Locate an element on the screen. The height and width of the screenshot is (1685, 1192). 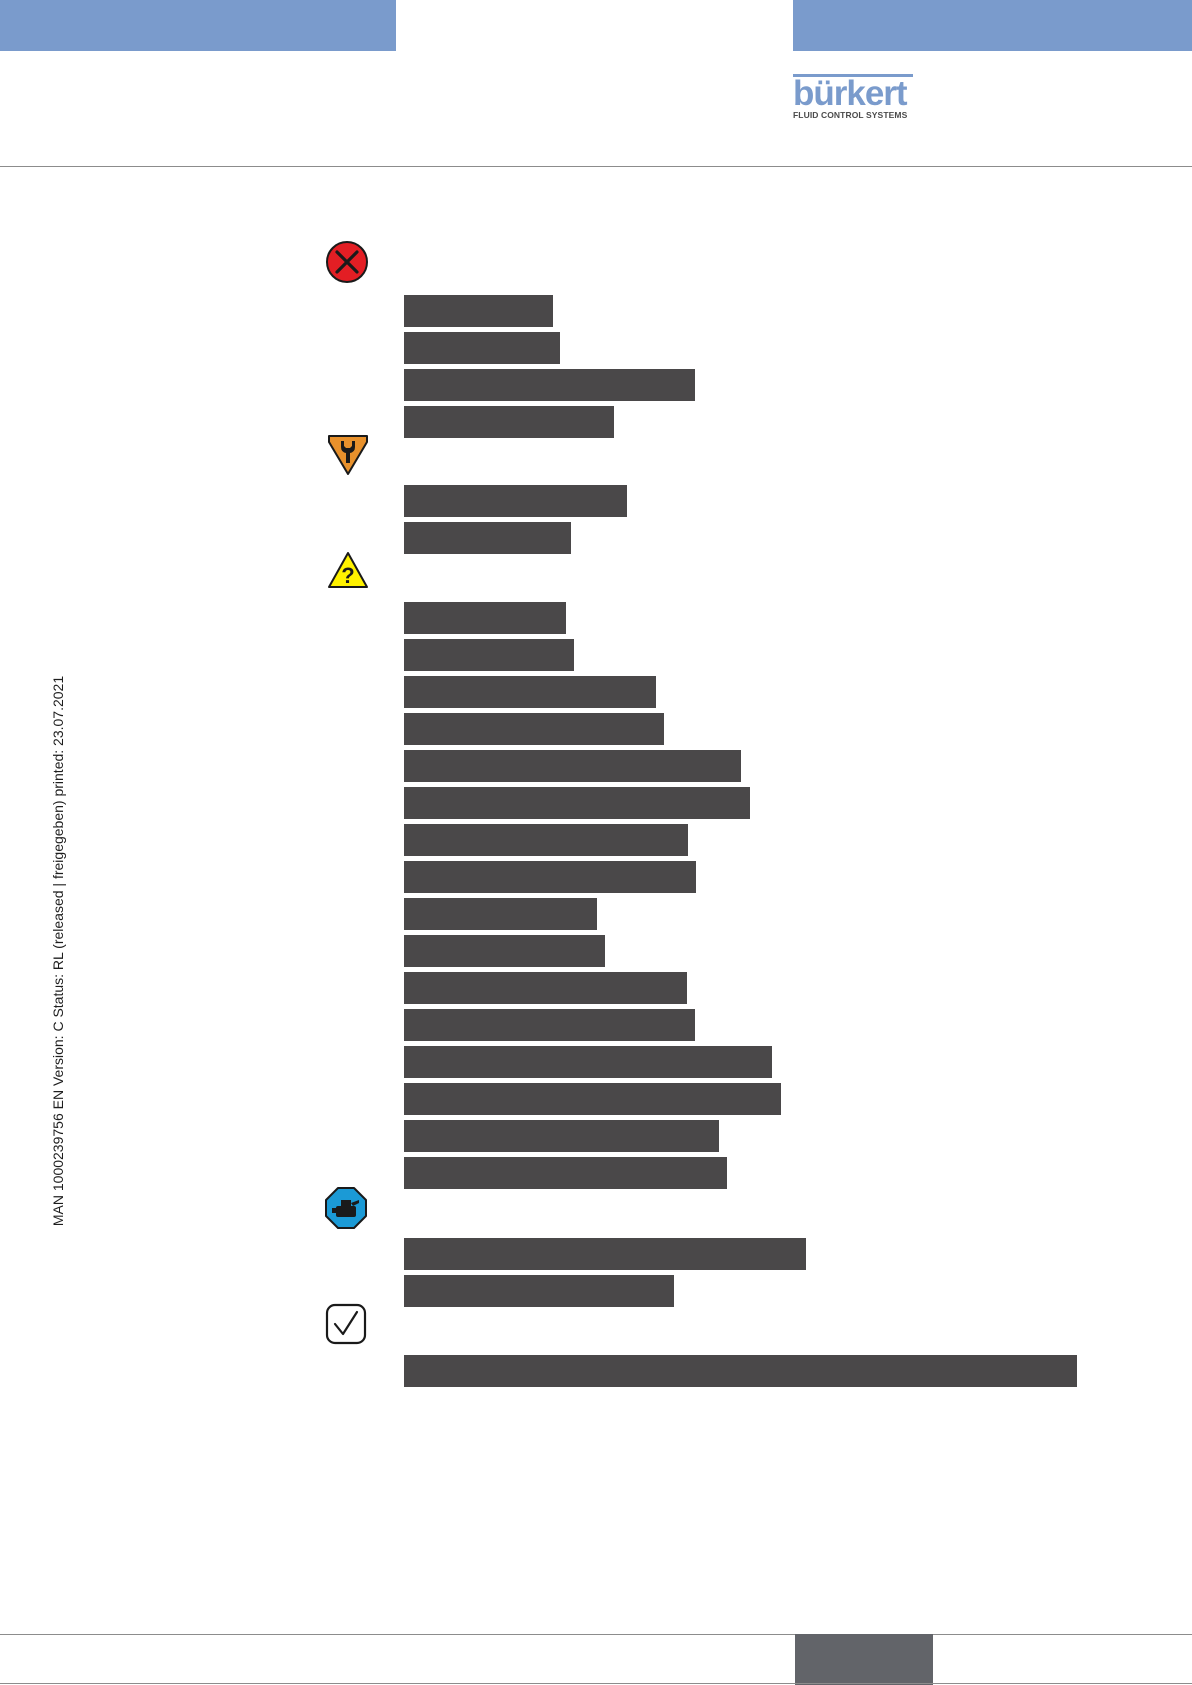
logo-top-rule is located at coordinates (853, 75).